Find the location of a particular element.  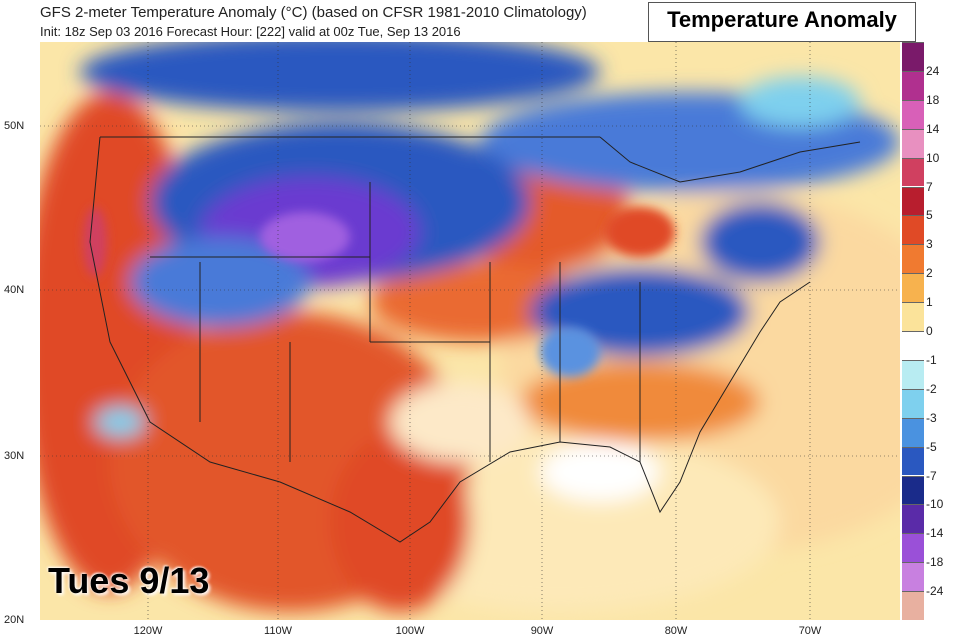

latitude-label: 30N is located at coordinates (14, 456).